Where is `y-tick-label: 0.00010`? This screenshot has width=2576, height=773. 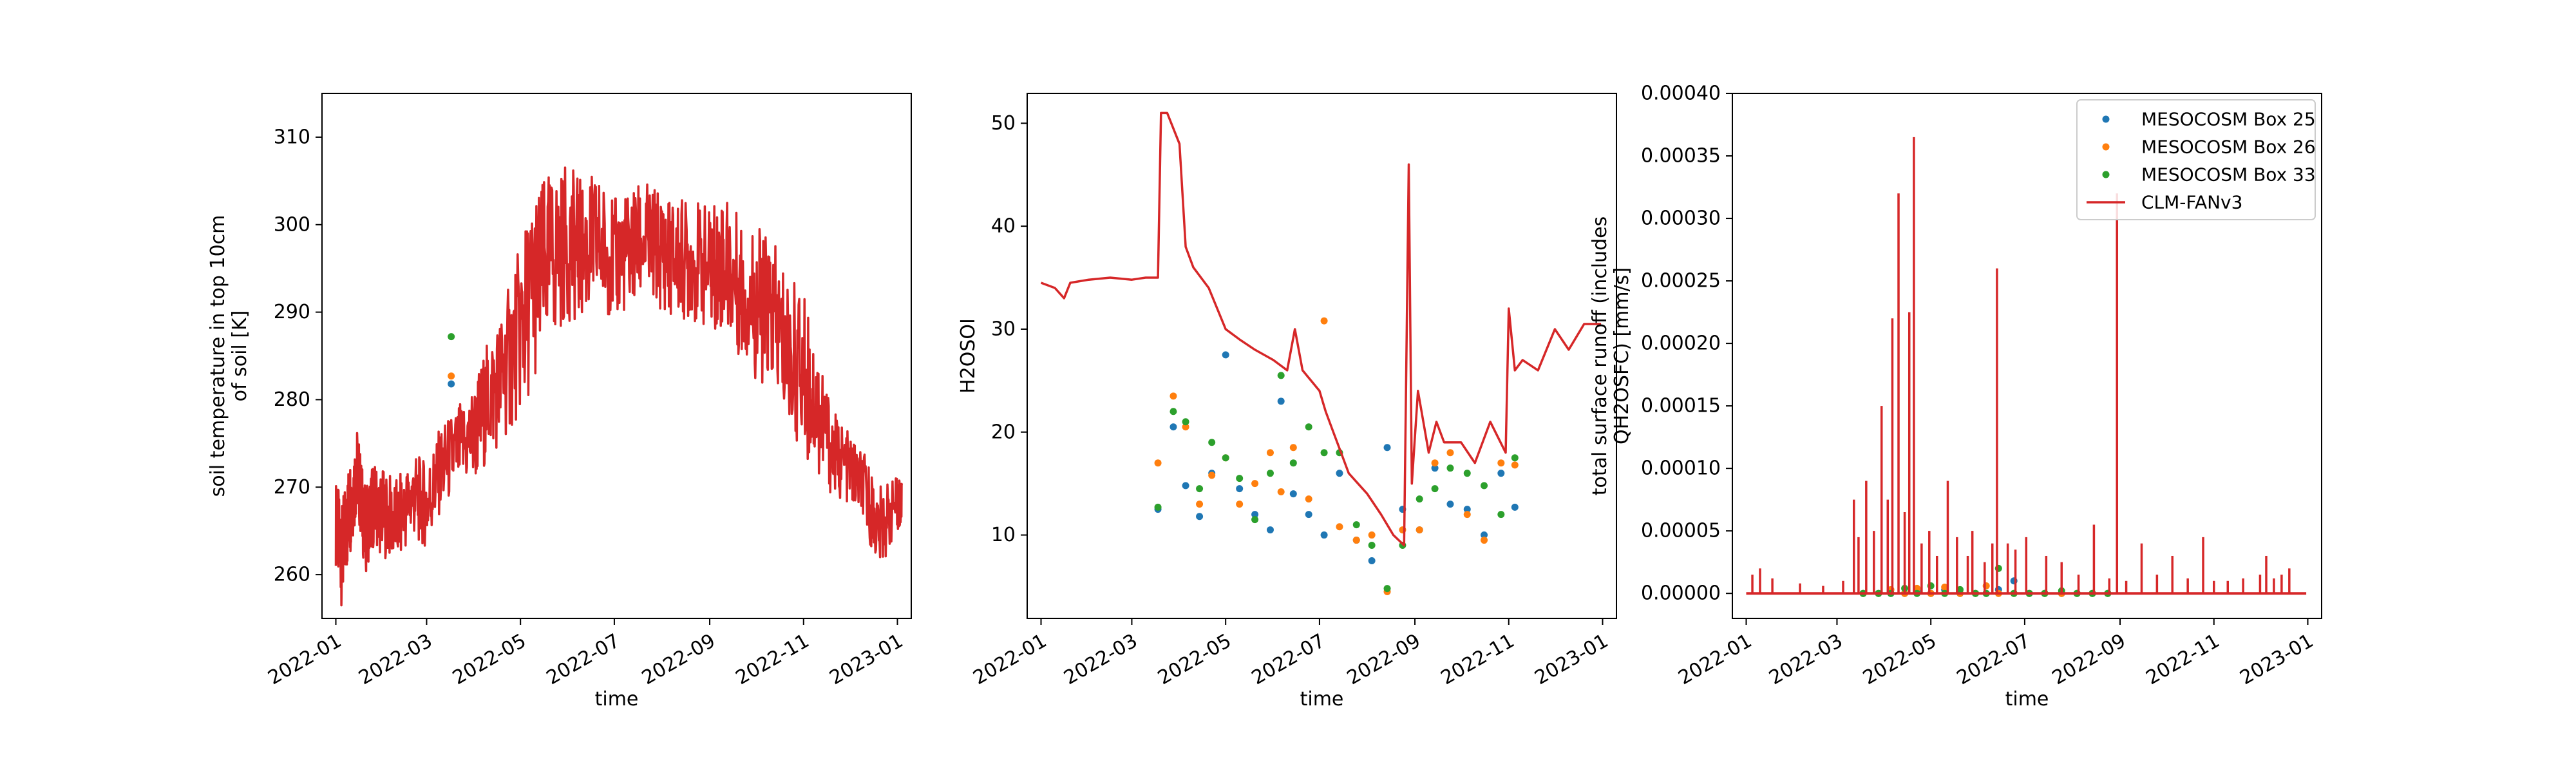 y-tick-label: 0.00010 is located at coordinates (1681, 468).